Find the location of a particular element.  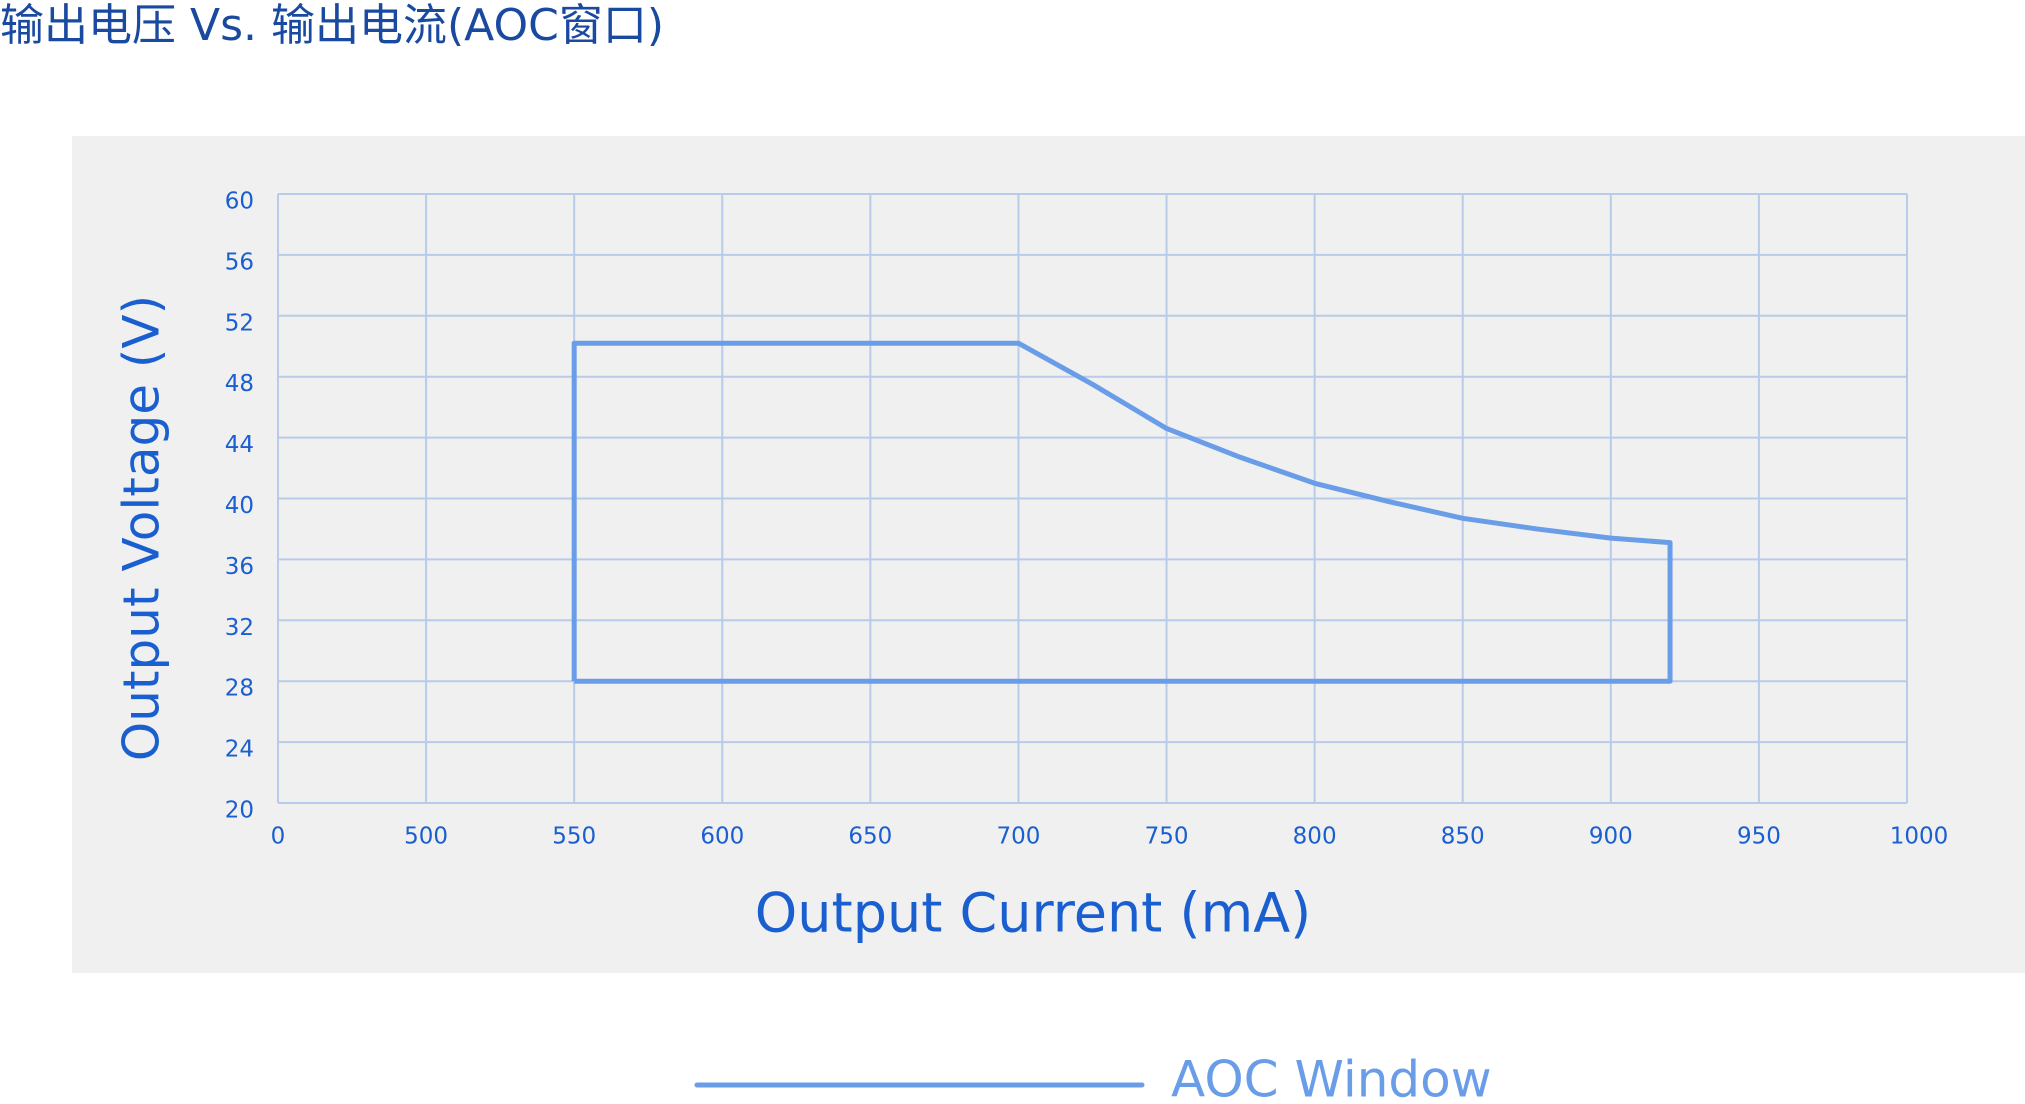

x-tick-label: 0 is located at coordinates (278, 837).